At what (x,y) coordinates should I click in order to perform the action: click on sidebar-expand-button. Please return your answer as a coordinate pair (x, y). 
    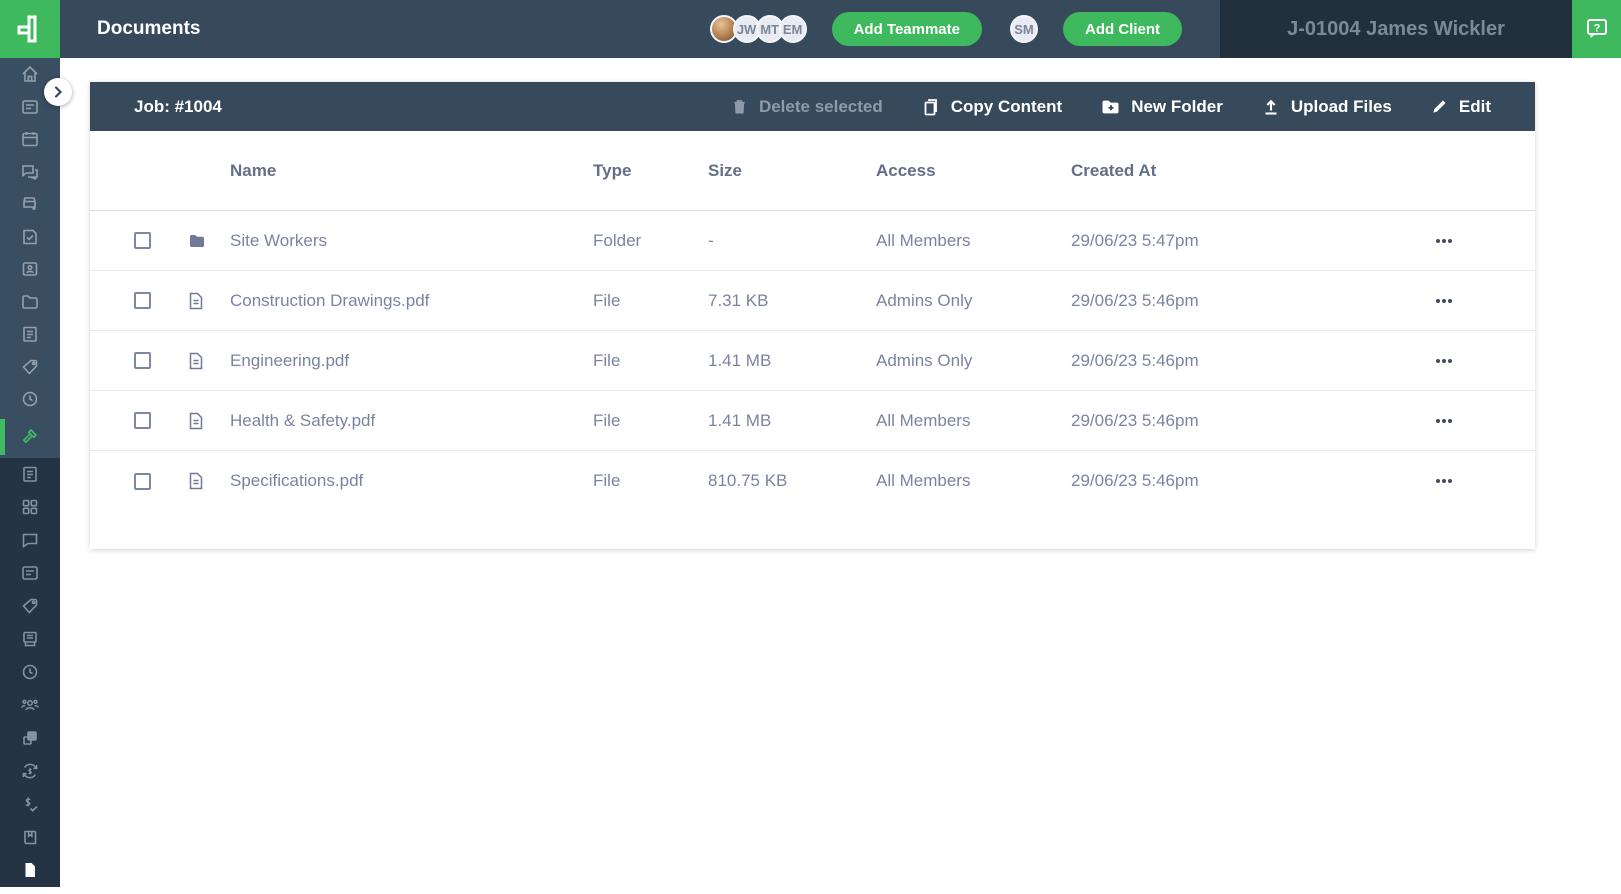
    Looking at the image, I should click on (58, 92).